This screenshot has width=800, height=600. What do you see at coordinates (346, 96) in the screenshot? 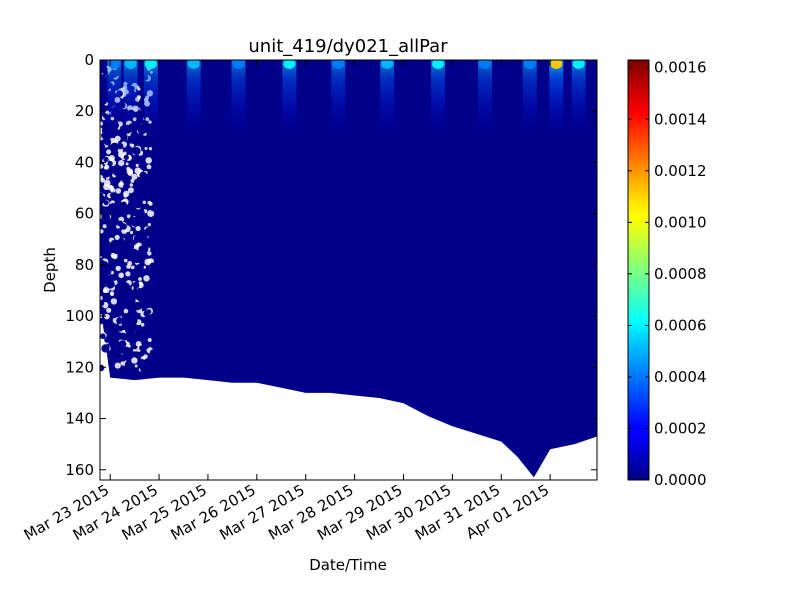
I see `surface-blooms` at bounding box center [346, 96].